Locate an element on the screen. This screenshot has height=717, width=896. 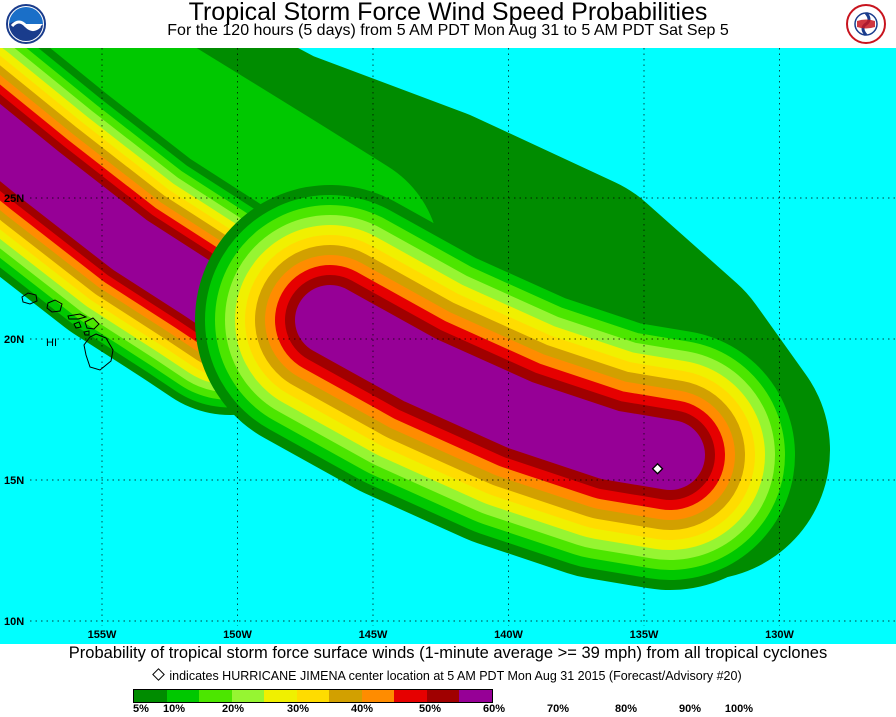
lat-label: 10N is located at coordinates (14, 622).